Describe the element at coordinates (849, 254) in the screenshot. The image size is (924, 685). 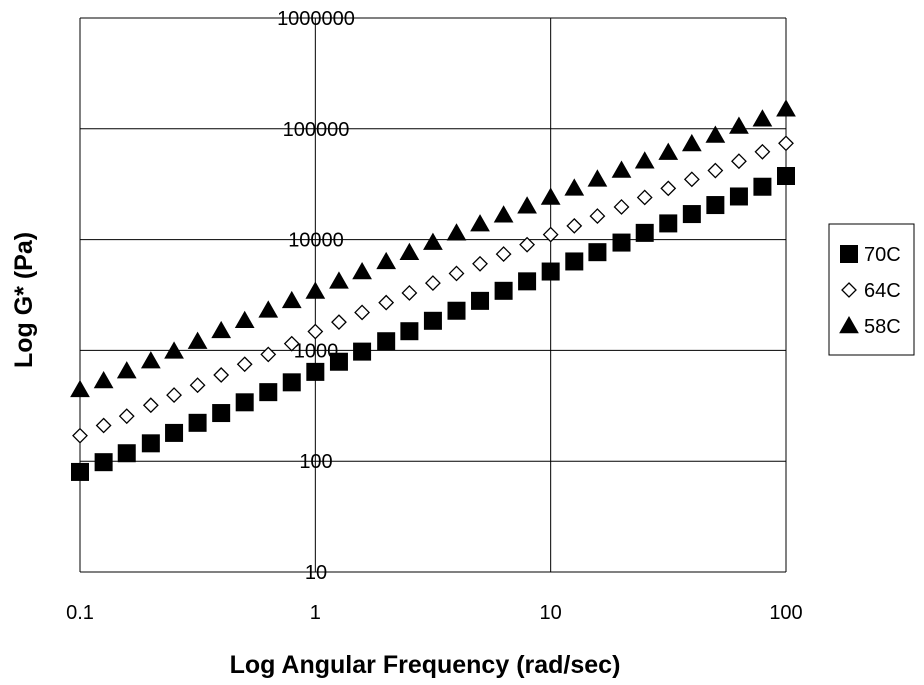
I see `legend-marker-70c` at that location.